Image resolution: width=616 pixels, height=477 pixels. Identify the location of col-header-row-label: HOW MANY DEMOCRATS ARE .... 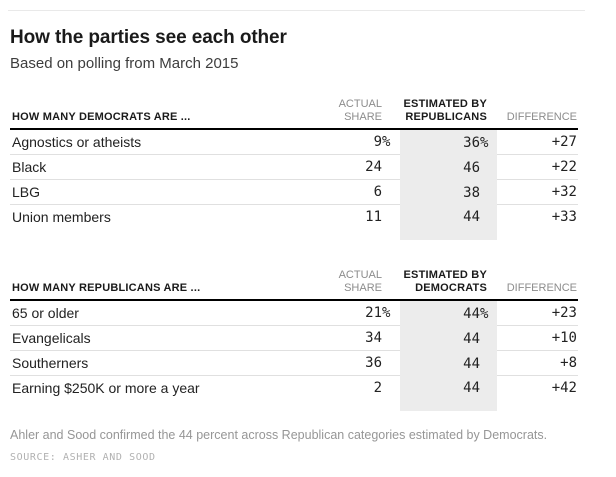
(166, 114).